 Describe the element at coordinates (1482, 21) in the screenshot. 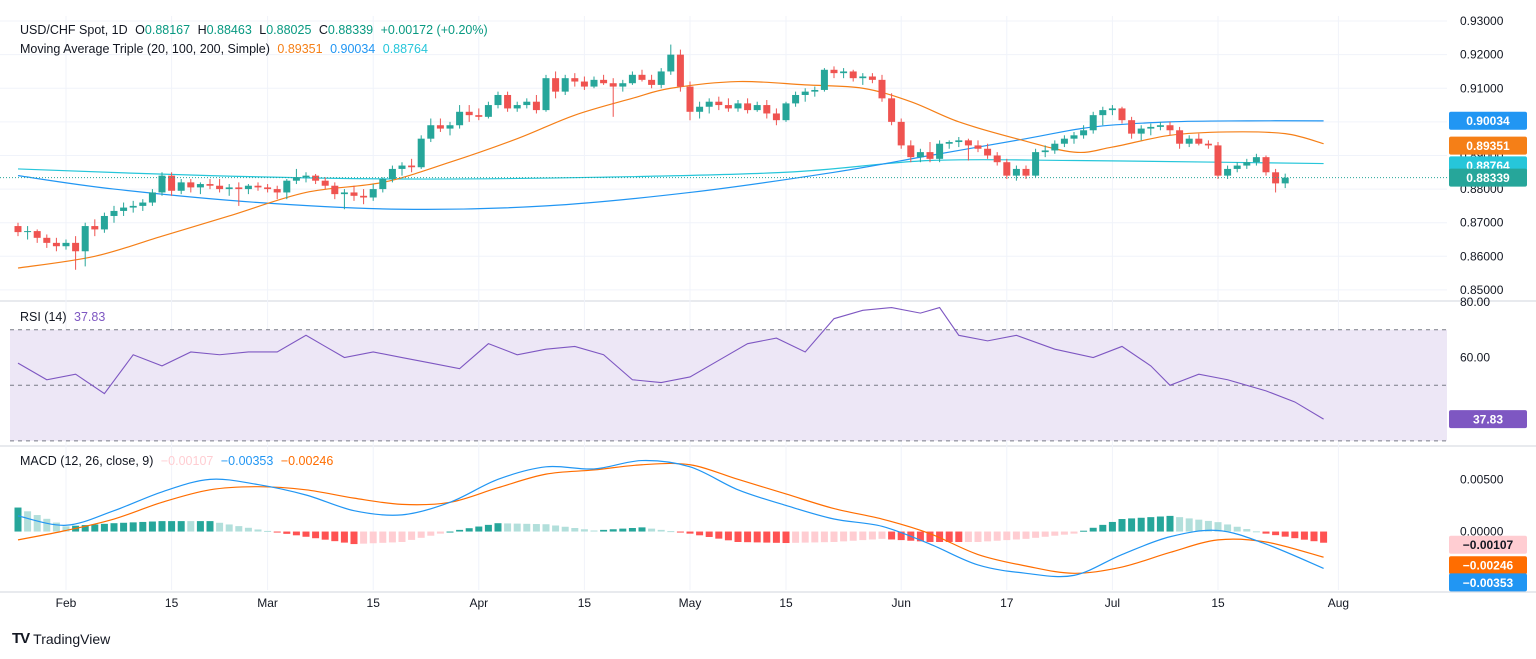

I see `price-y-tick: 0.93000` at that location.